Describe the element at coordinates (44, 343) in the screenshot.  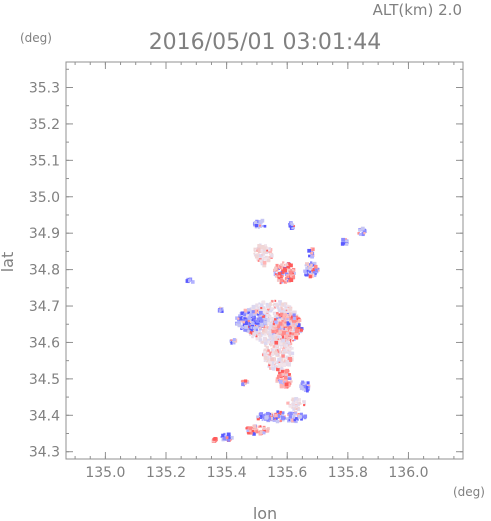
I see `y-tick-label: 34.6` at that location.